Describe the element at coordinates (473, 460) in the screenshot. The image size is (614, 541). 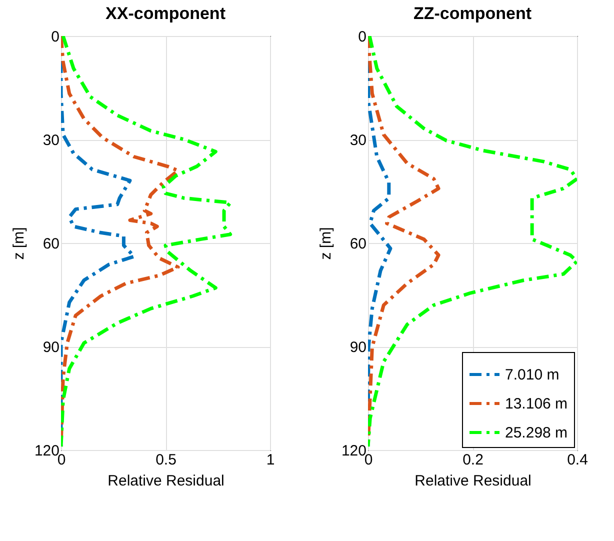
I see `x-tick-label: 0.2` at that location.